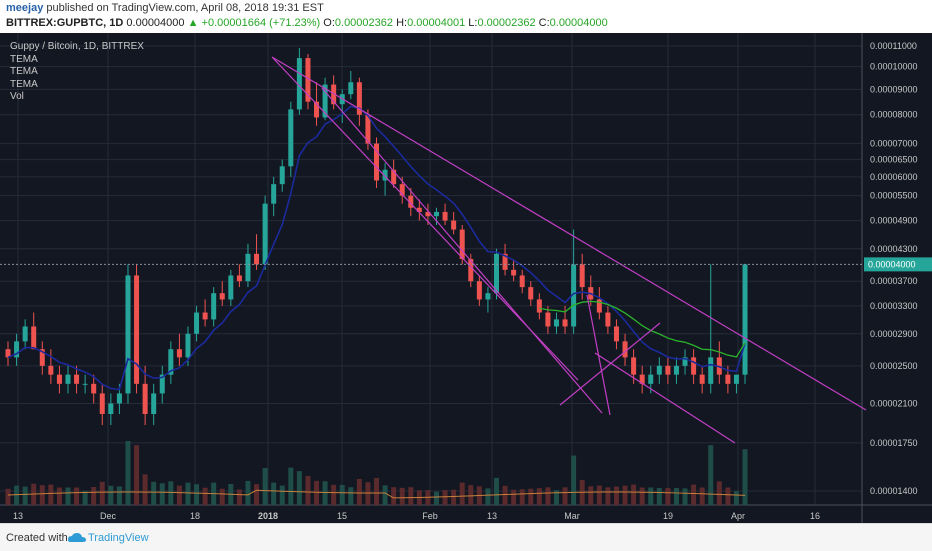 This screenshot has width=932, height=551. I want to click on legend-item-tema-3: TEMA, so click(24, 84).